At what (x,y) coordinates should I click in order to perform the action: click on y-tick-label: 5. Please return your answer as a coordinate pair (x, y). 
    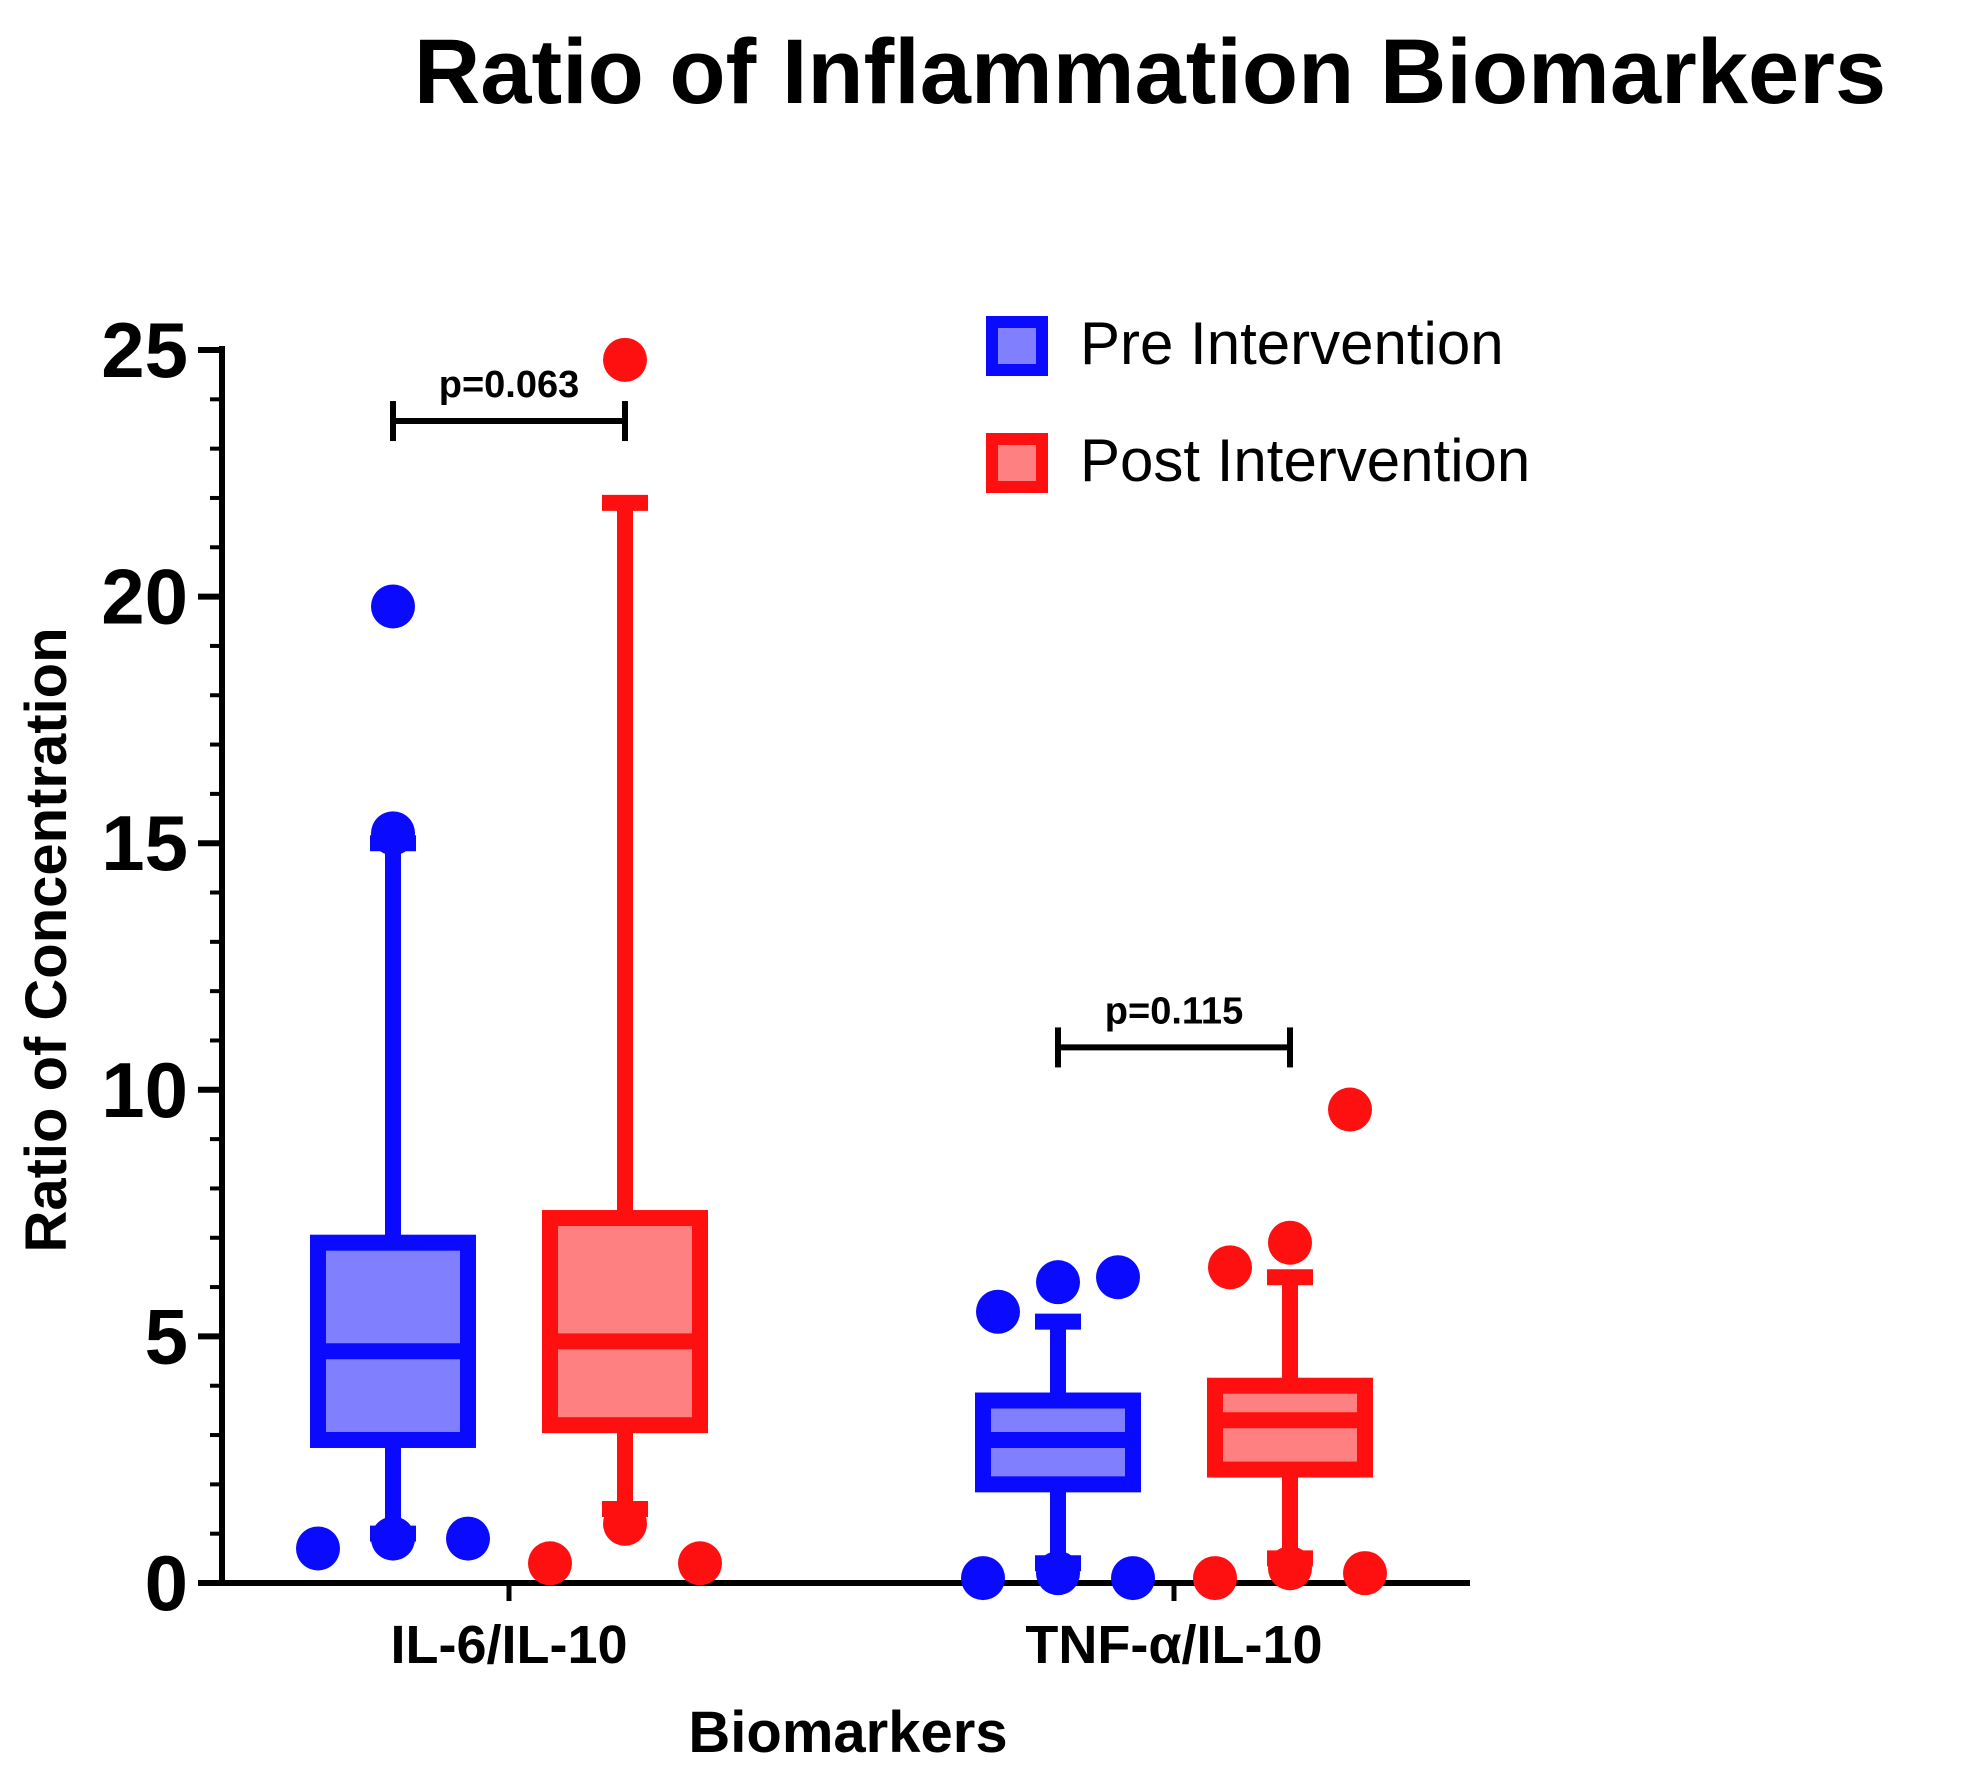
    Looking at the image, I should click on (166, 1336).